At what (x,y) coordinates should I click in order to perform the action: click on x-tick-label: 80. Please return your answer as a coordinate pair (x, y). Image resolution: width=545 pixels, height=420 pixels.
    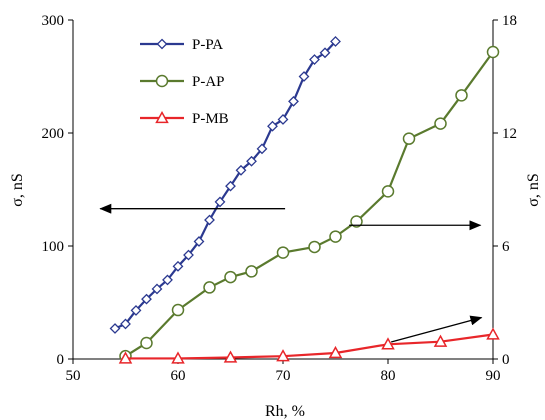
    Looking at the image, I should click on (388, 376).